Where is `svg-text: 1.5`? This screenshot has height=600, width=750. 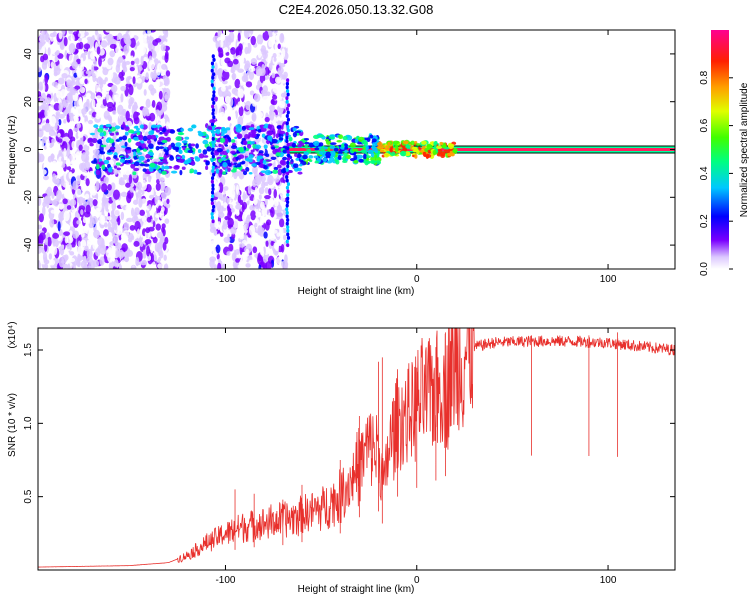
svg-text: 1.5 is located at coordinates (28, 350).